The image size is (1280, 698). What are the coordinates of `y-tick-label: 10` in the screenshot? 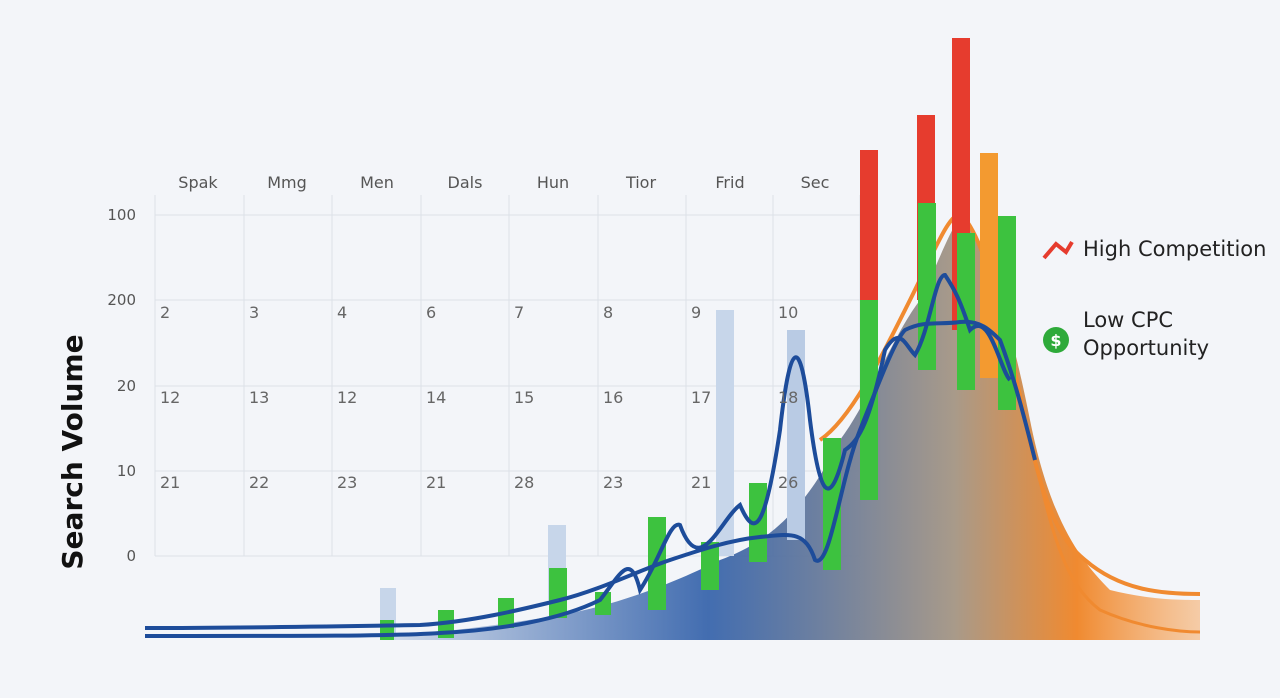 It's located at (126, 471).